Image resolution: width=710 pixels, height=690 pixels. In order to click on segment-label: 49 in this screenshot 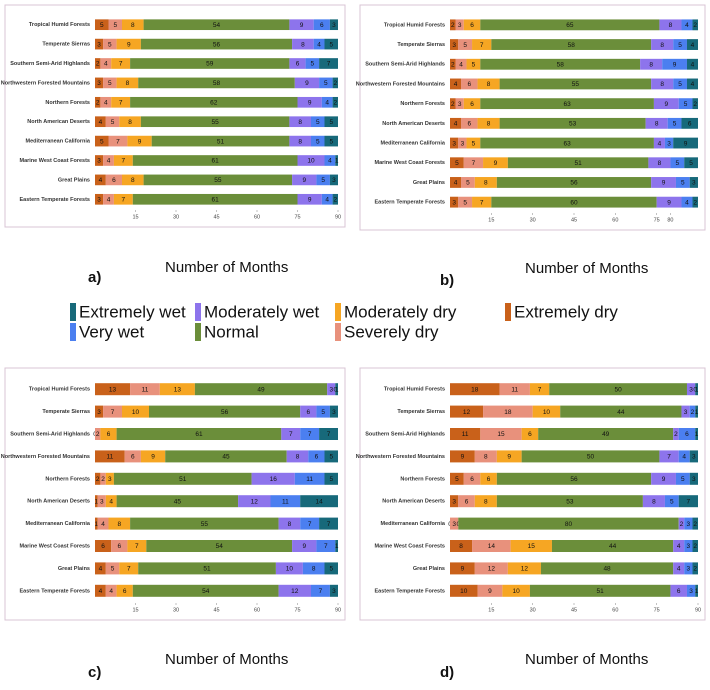, I will do `click(261, 389)`.